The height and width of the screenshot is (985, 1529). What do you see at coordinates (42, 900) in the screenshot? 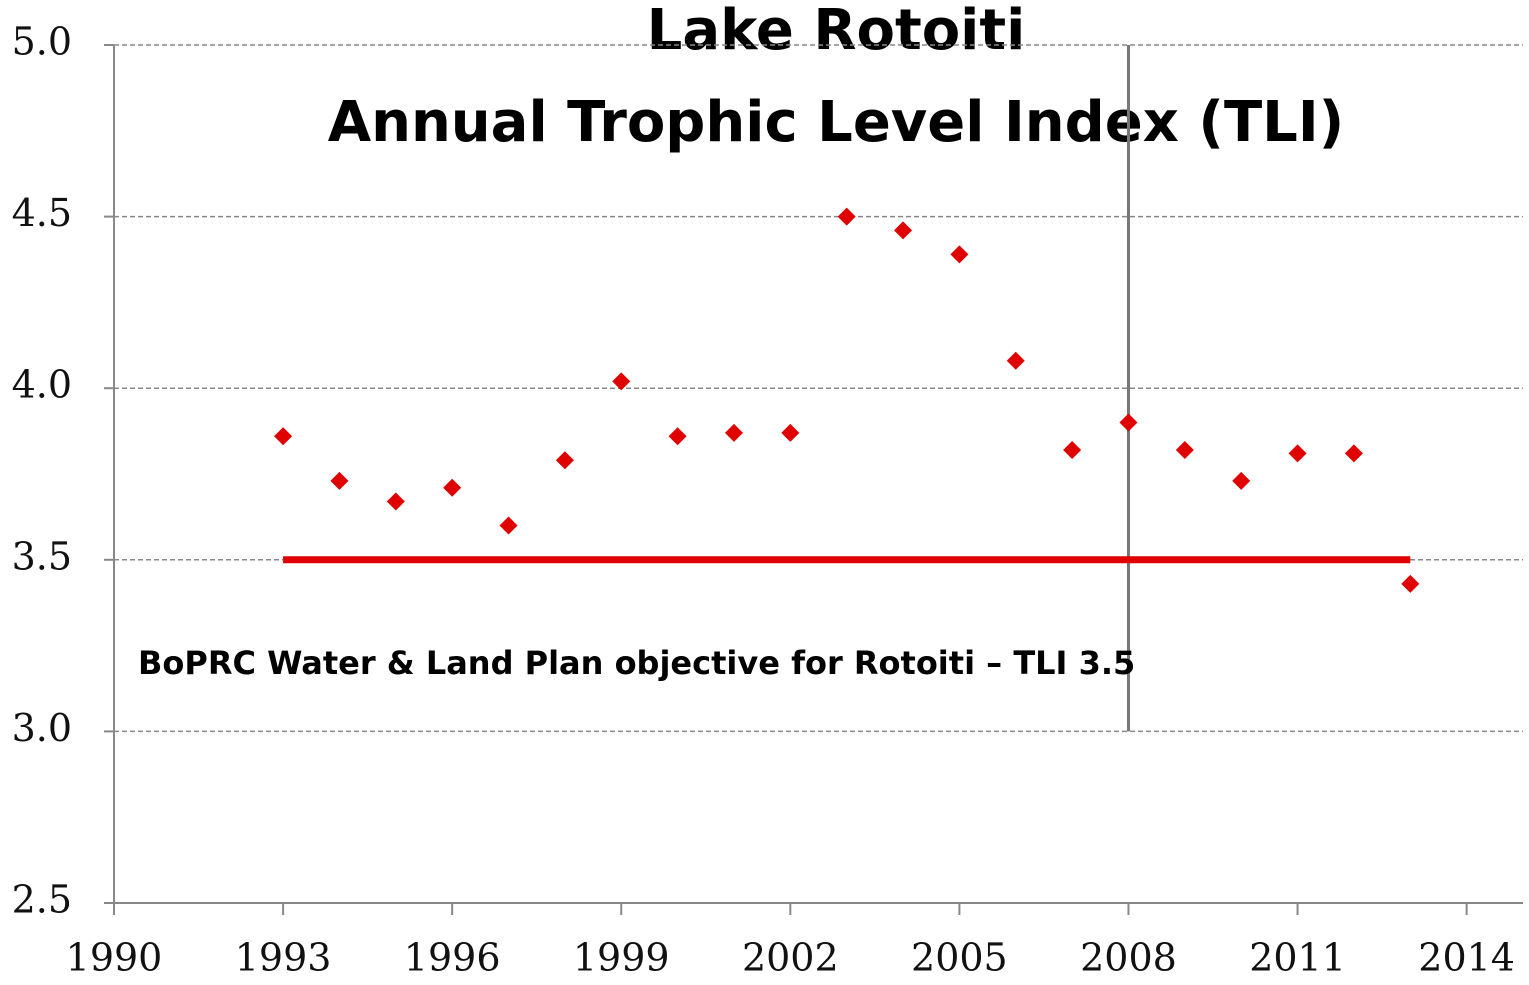
I see `y-tick-label: 2.5` at bounding box center [42, 900].